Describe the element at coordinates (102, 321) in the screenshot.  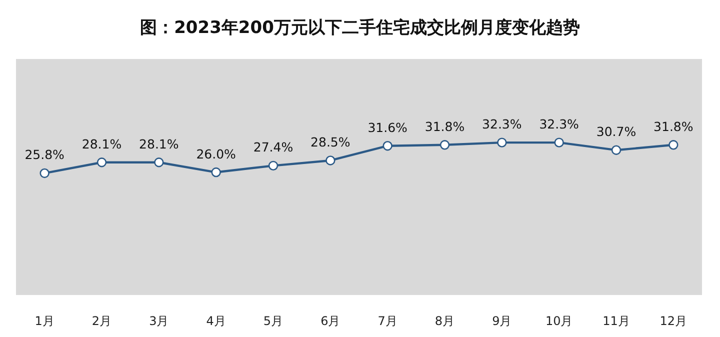
I see `x-tick-label: 2月` at that location.